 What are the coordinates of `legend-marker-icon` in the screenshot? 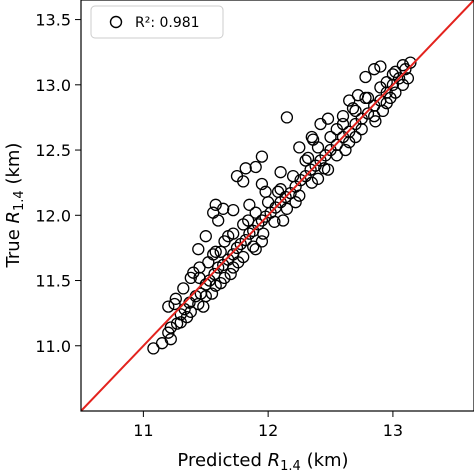 It's located at (116, 22).